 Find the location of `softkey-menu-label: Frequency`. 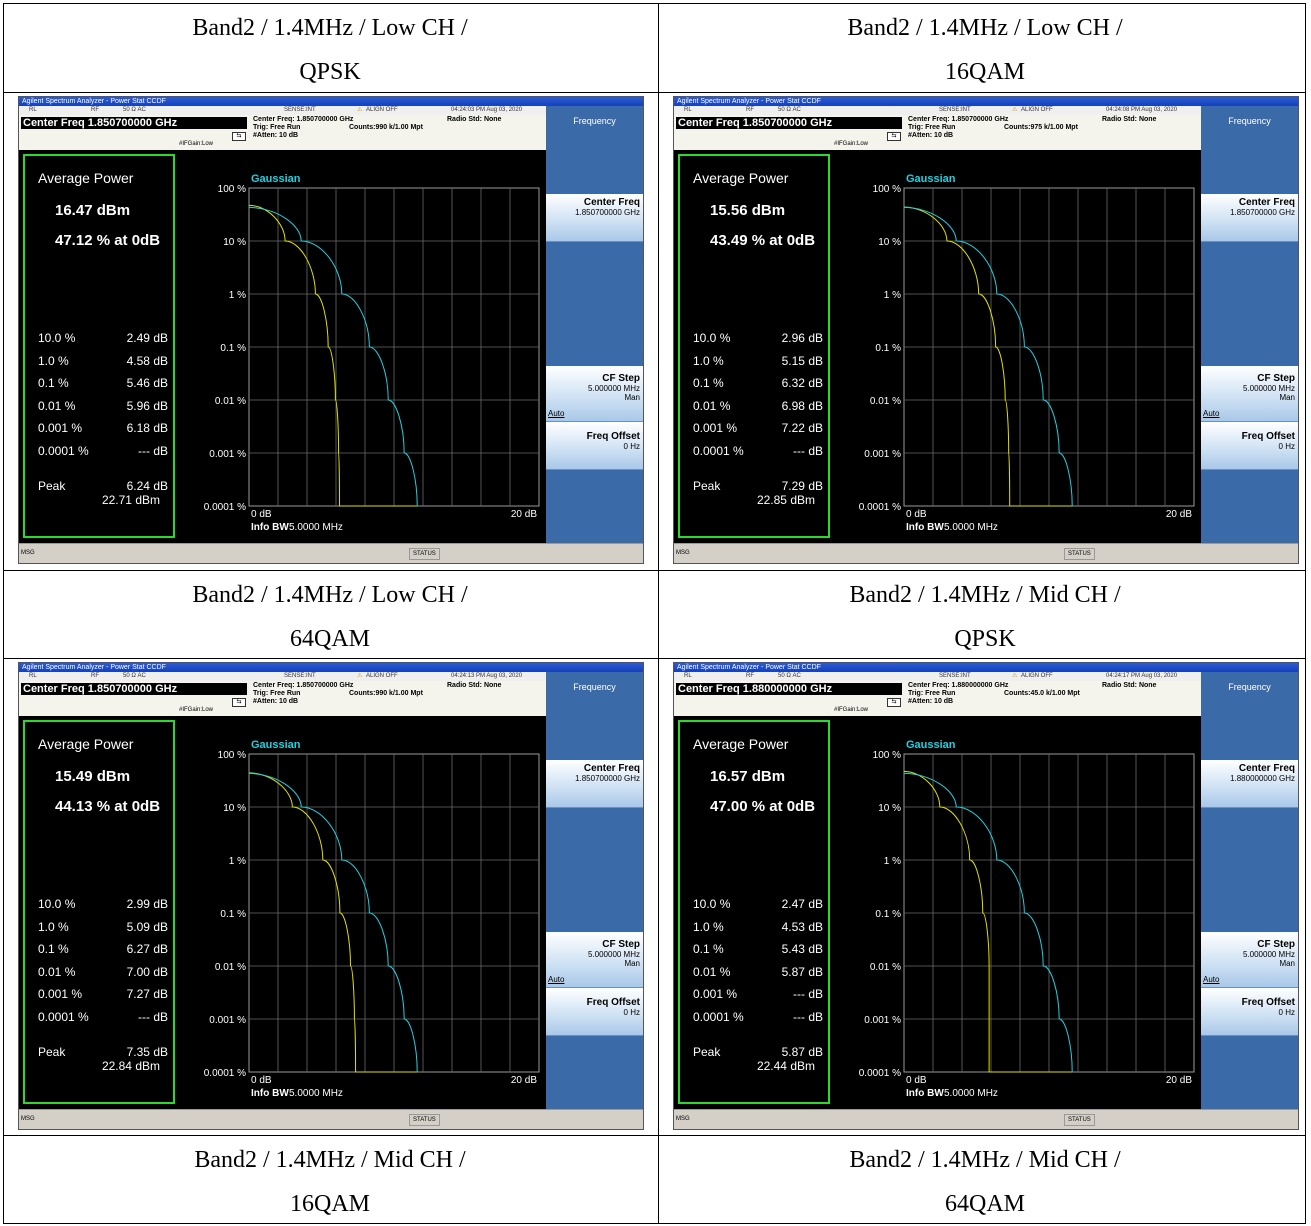

softkey-menu-label: Frequency is located at coordinates (594, 121).